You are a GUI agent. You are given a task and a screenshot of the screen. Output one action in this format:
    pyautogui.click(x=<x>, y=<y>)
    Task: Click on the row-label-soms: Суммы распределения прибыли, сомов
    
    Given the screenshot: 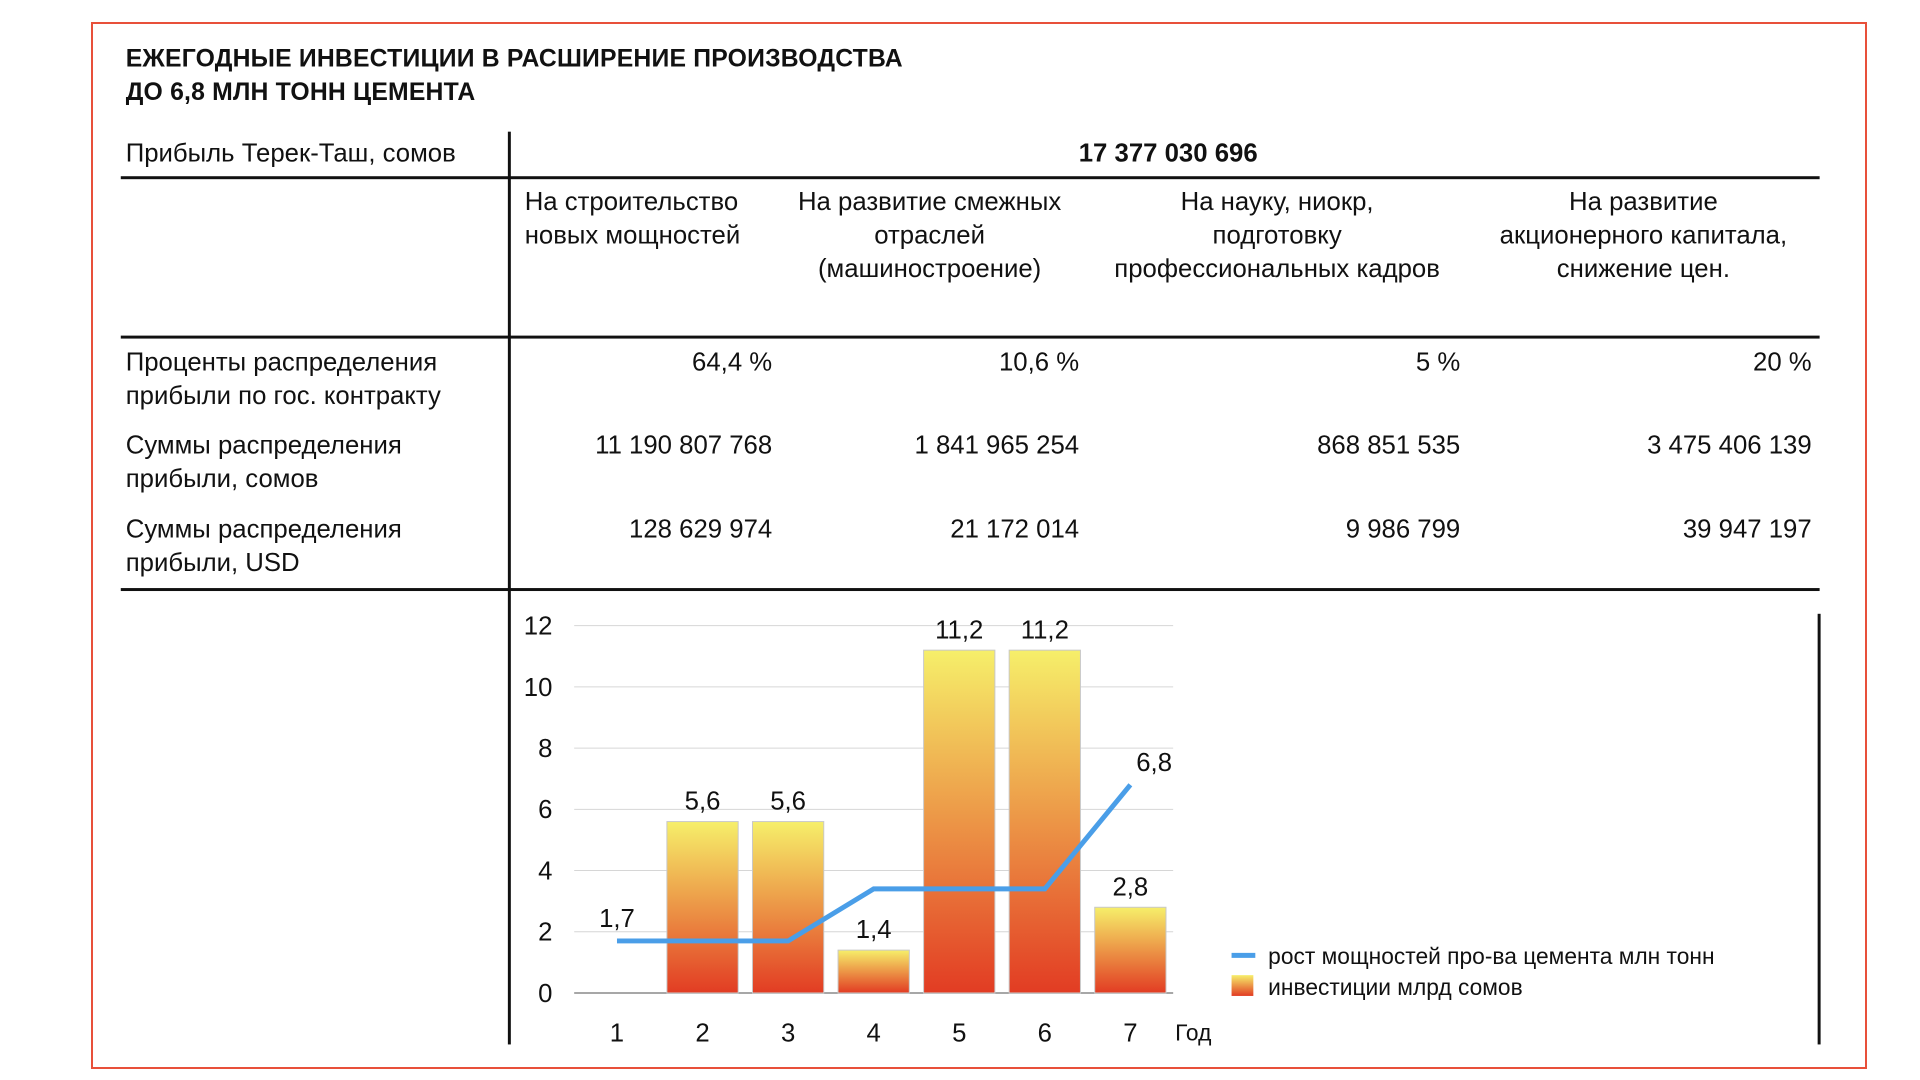 What is the action you would take?
    pyautogui.click(x=263, y=461)
    